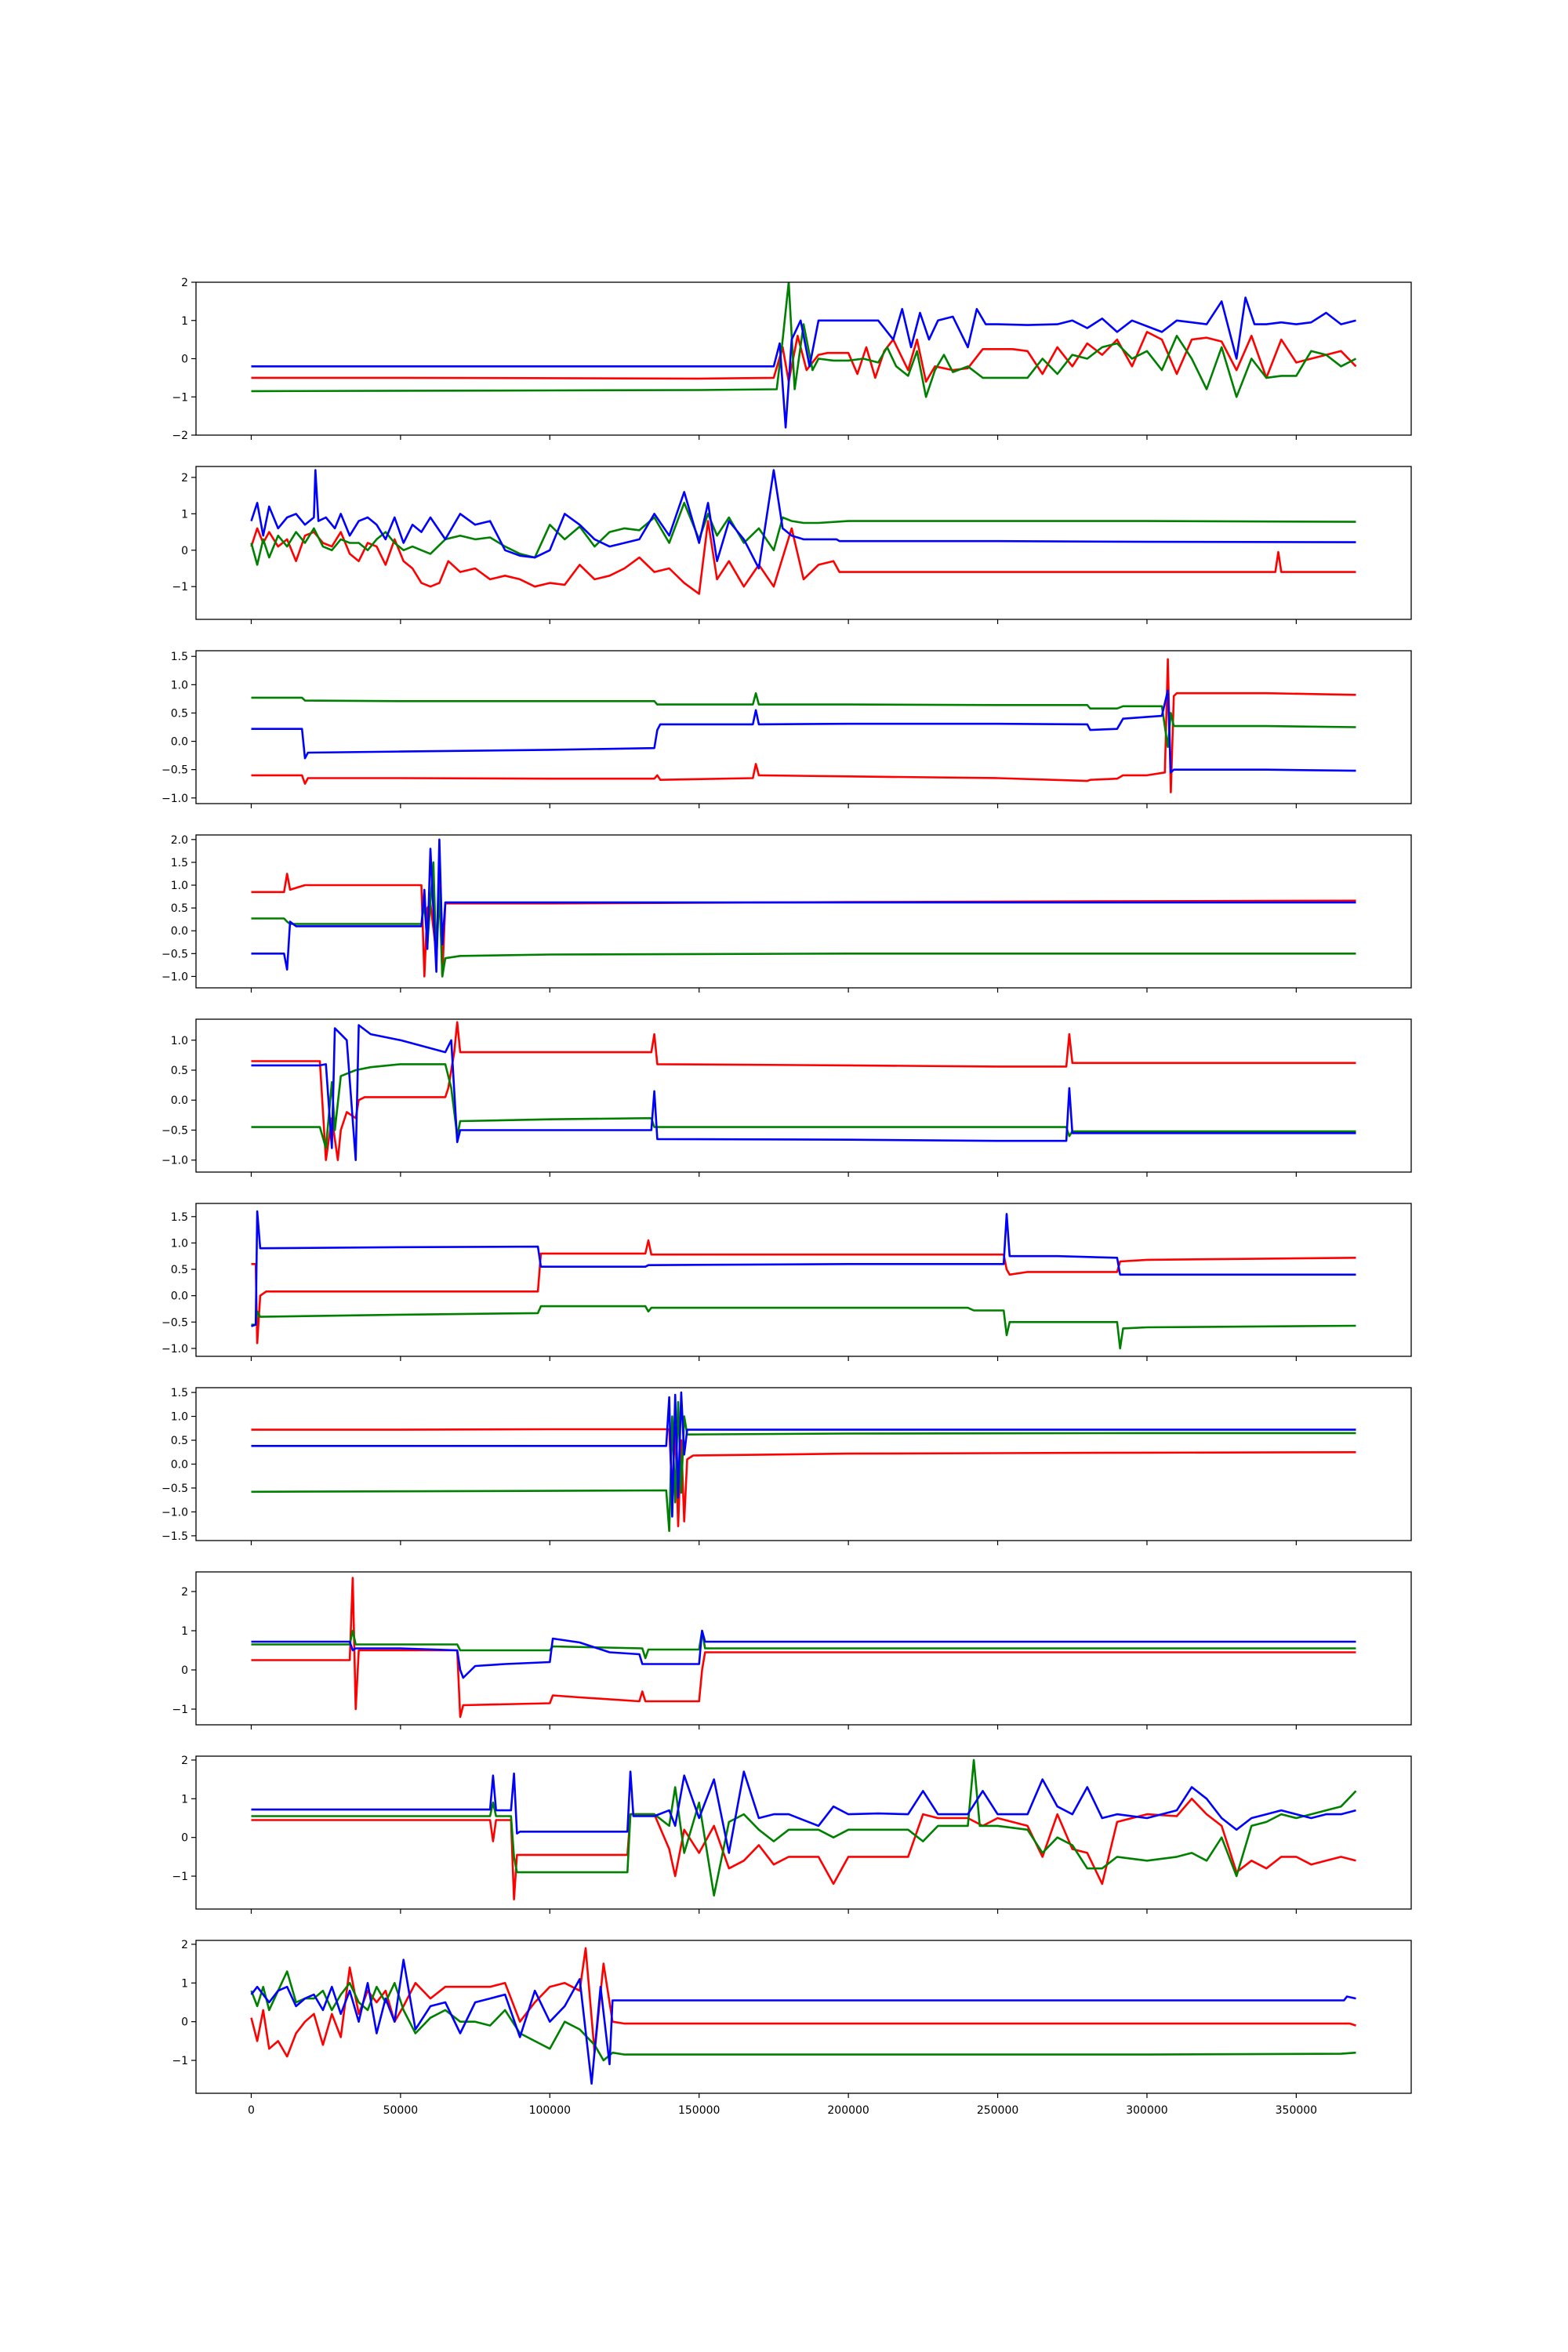  Describe the element at coordinates (251, 2110) in the screenshot. I see `x-tick-label: 0` at that location.